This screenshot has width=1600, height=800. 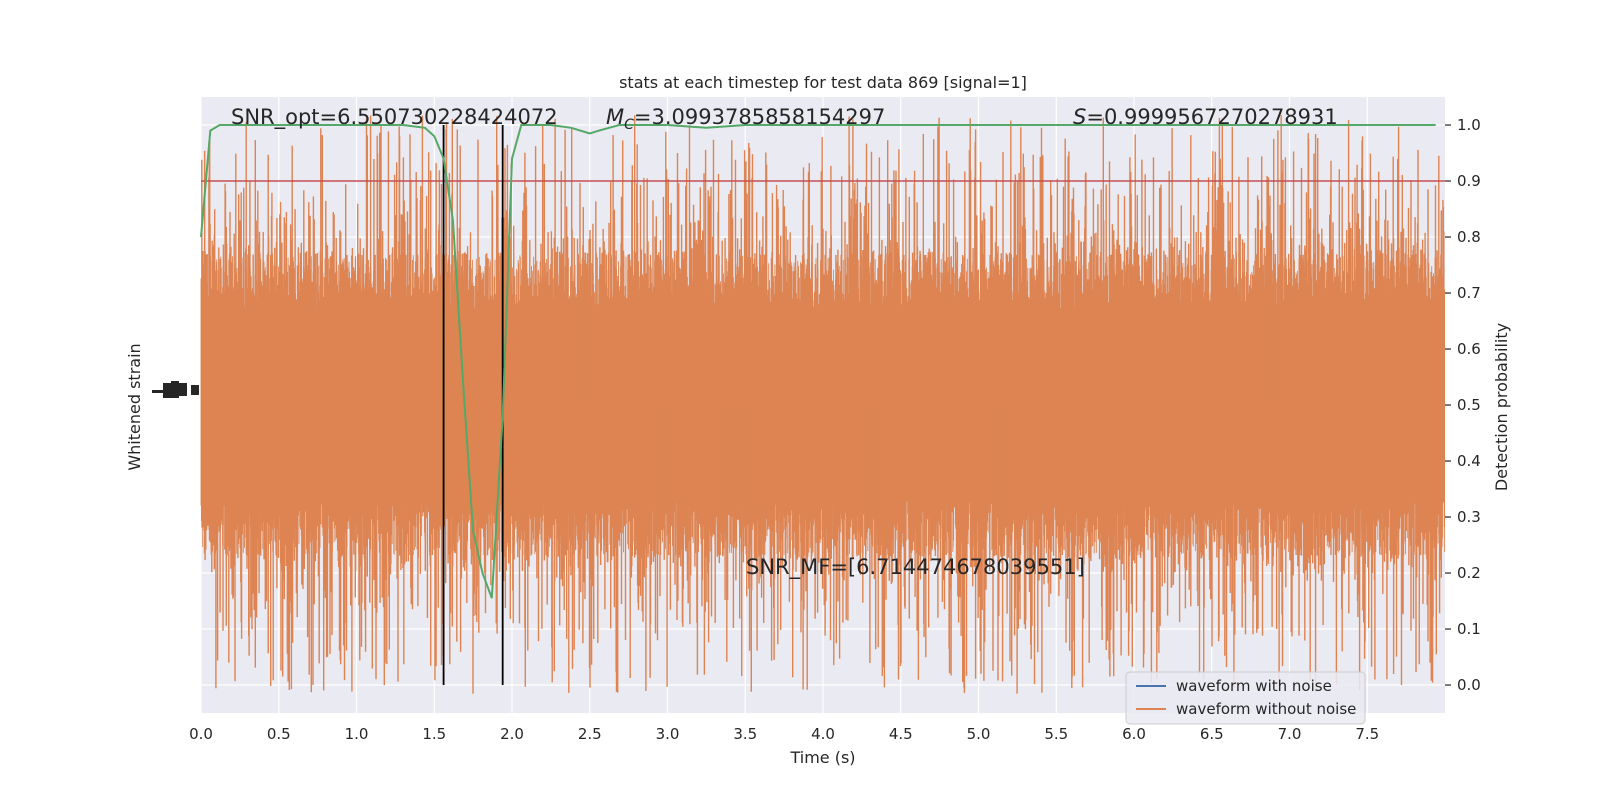 I want to click on y-tick-label: 0.6, so click(x=1469, y=349).